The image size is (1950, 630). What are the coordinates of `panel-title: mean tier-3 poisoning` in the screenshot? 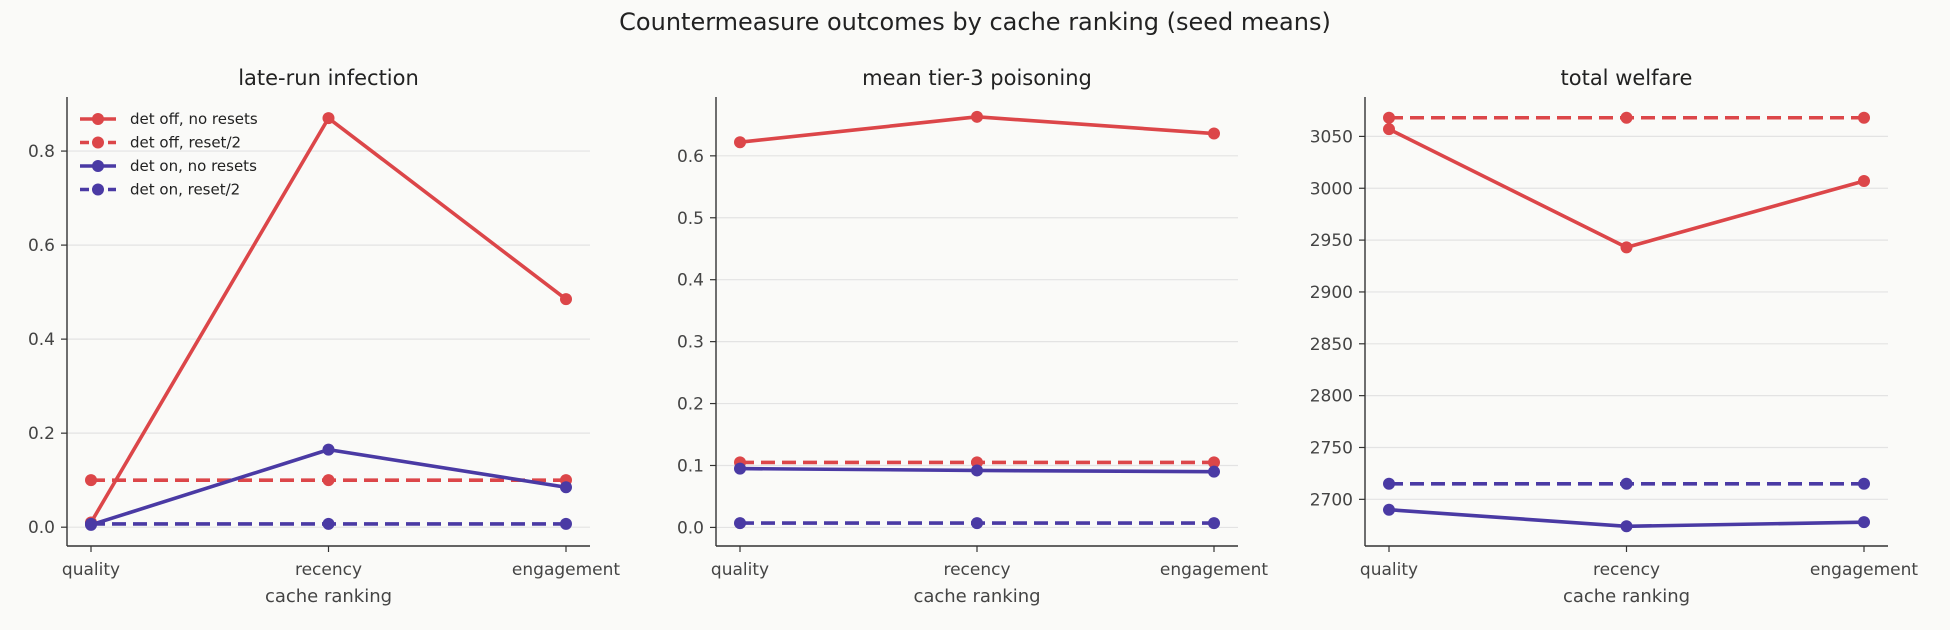 It's located at (977, 78).